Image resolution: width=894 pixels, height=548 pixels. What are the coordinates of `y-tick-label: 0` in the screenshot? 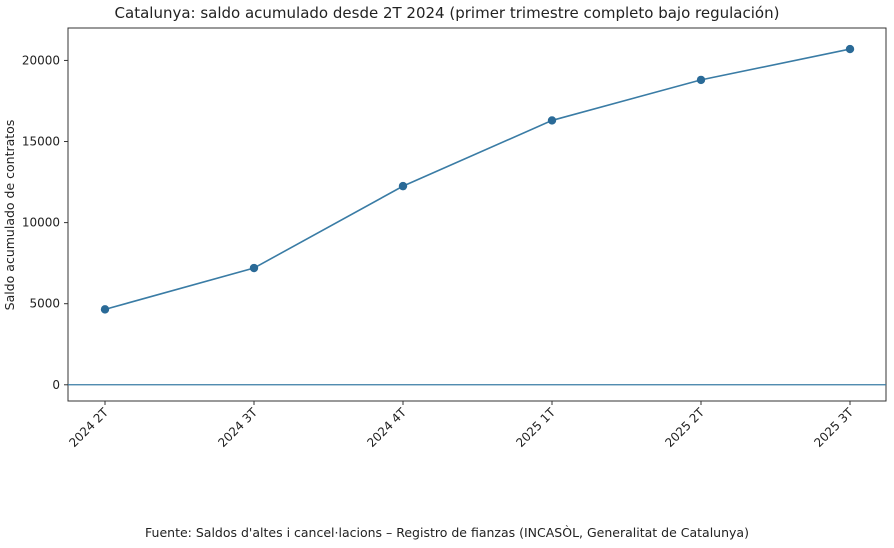 It's located at (56, 385).